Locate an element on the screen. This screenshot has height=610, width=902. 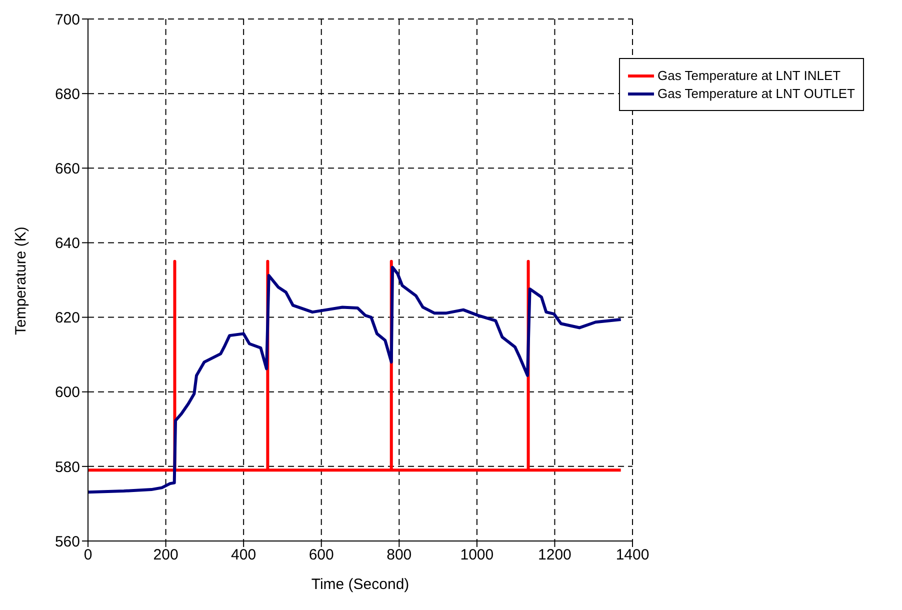
x-tick-label: 600 is located at coordinates (321, 555).